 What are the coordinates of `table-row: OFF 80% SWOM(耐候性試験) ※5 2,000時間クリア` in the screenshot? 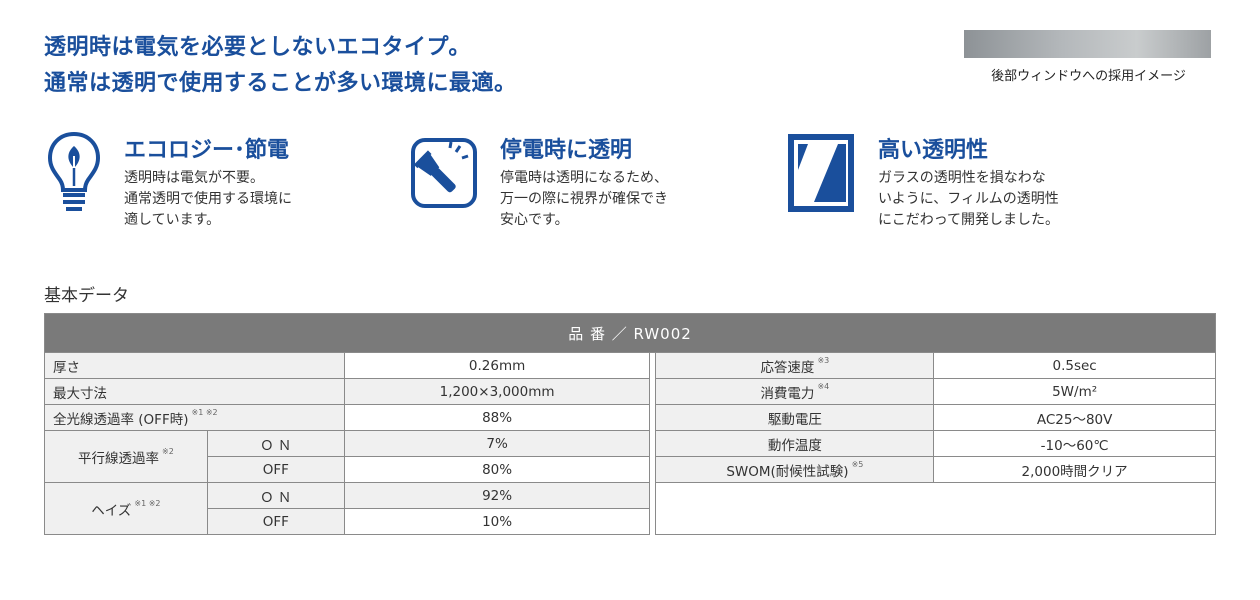 It's located at (630, 469).